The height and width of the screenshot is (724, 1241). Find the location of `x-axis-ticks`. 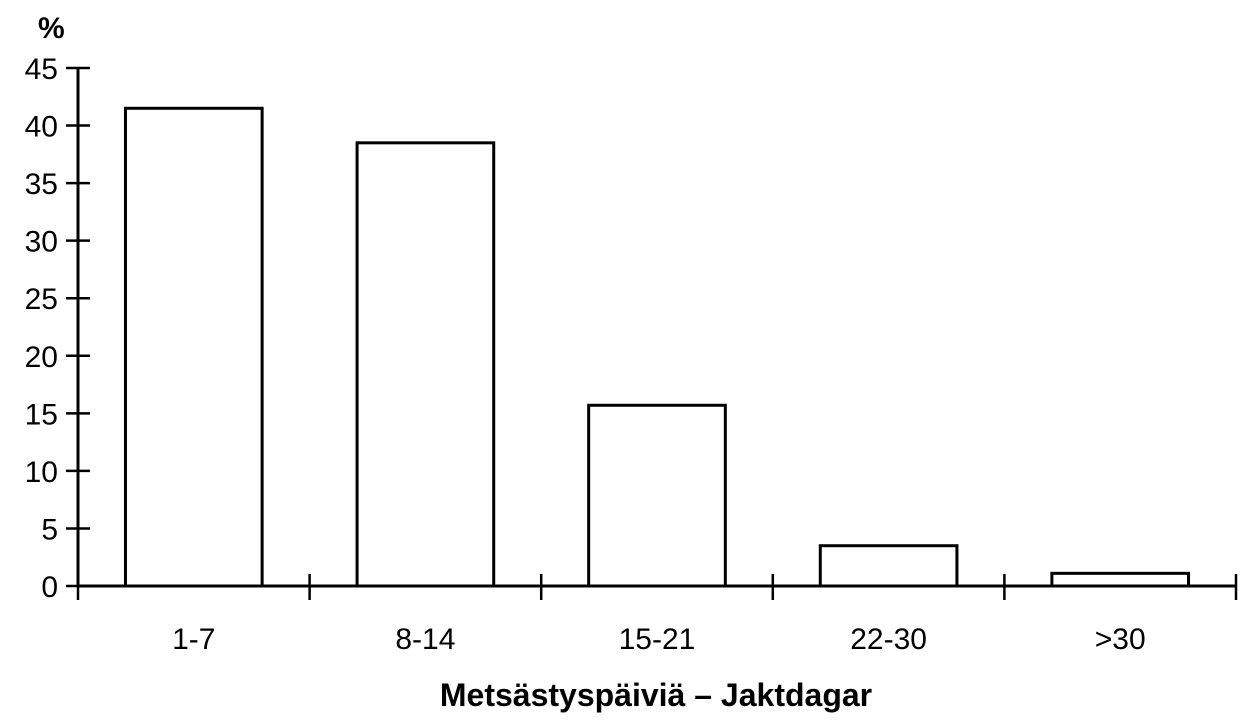

x-axis-ticks is located at coordinates (657, 587).